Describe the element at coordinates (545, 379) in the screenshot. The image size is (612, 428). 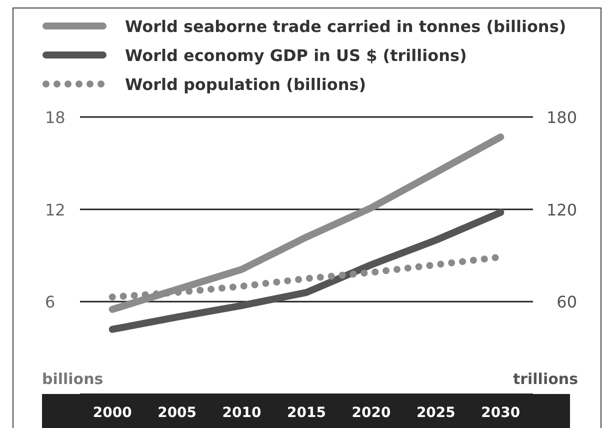
I see `y2-axis-title: trillions` at that location.